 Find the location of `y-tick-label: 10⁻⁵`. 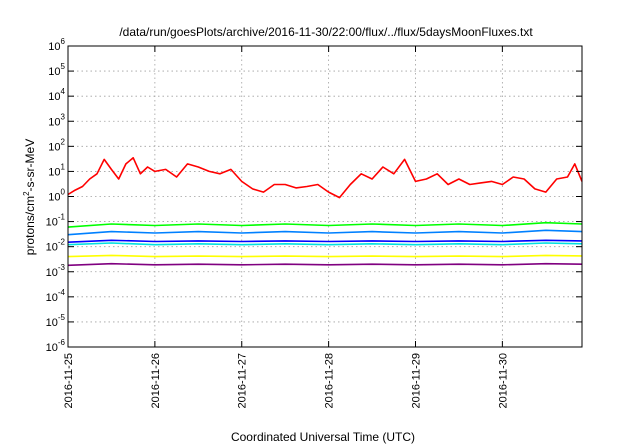

y-tick-label: 10⁻⁵ is located at coordinates (56, 321).